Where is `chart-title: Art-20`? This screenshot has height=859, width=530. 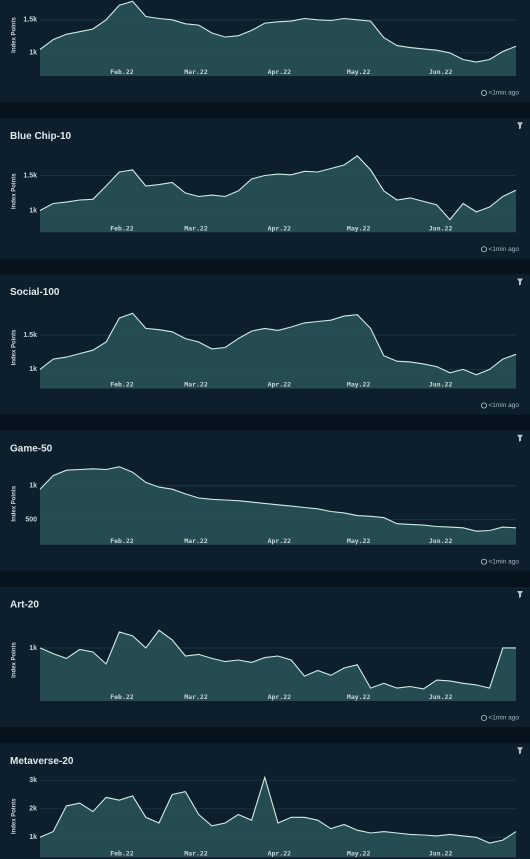
chart-title: Art-20 is located at coordinates (24, 605).